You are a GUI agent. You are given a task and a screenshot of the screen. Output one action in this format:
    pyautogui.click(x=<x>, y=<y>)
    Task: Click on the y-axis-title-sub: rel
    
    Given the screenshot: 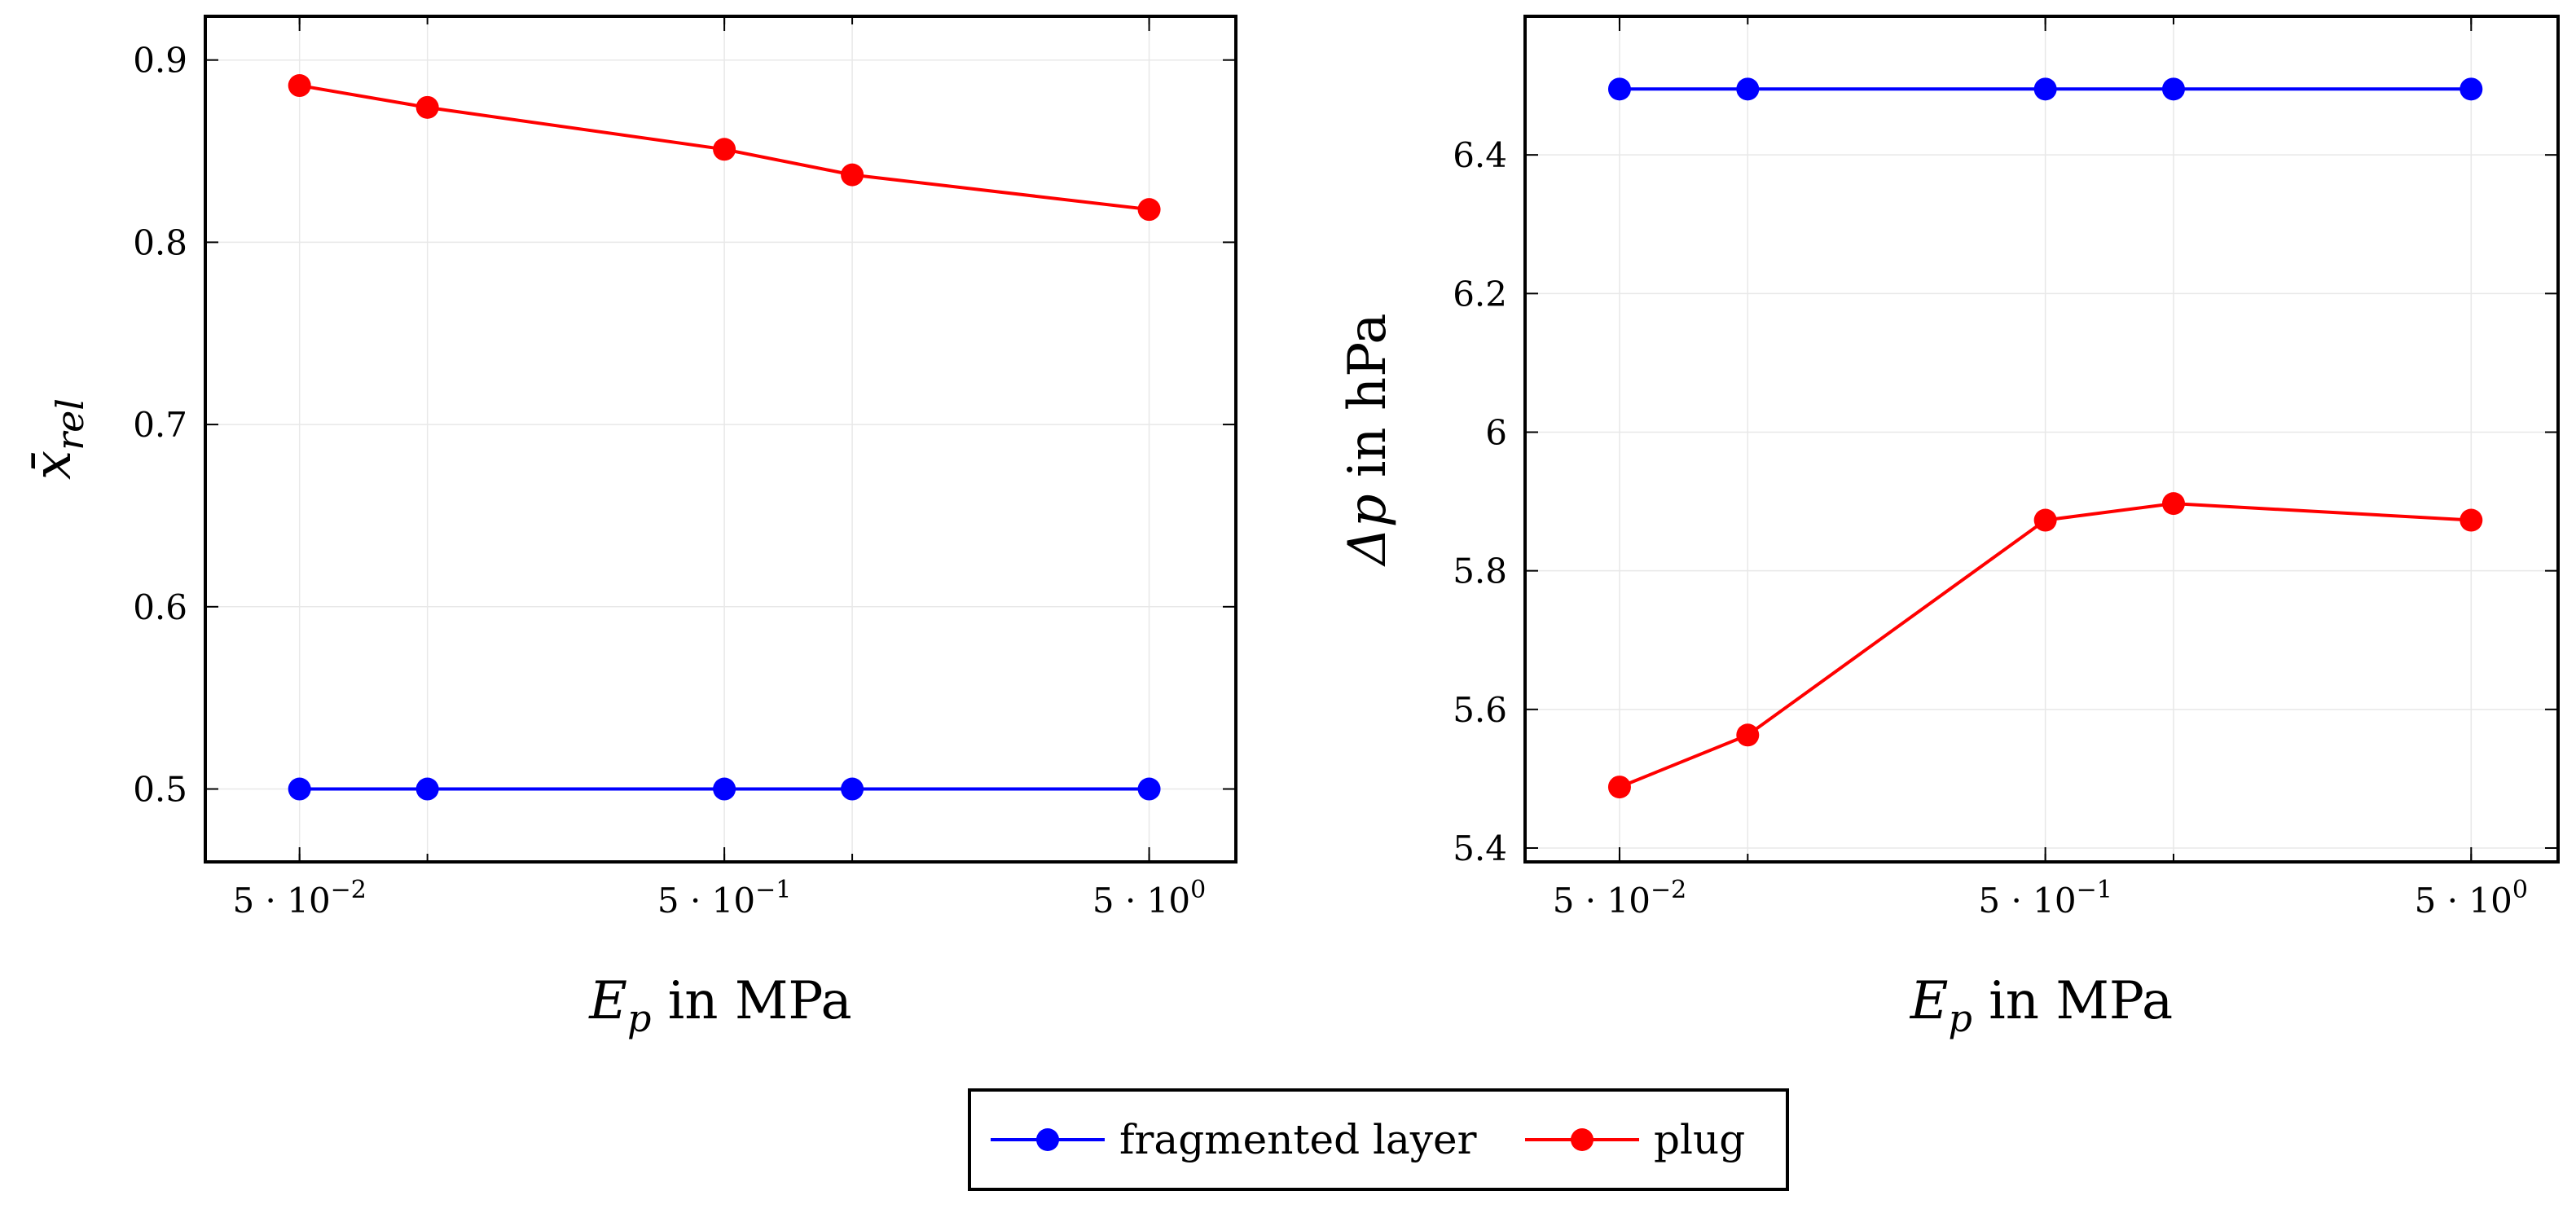 What is the action you would take?
    pyautogui.click(x=70, y=424)
    